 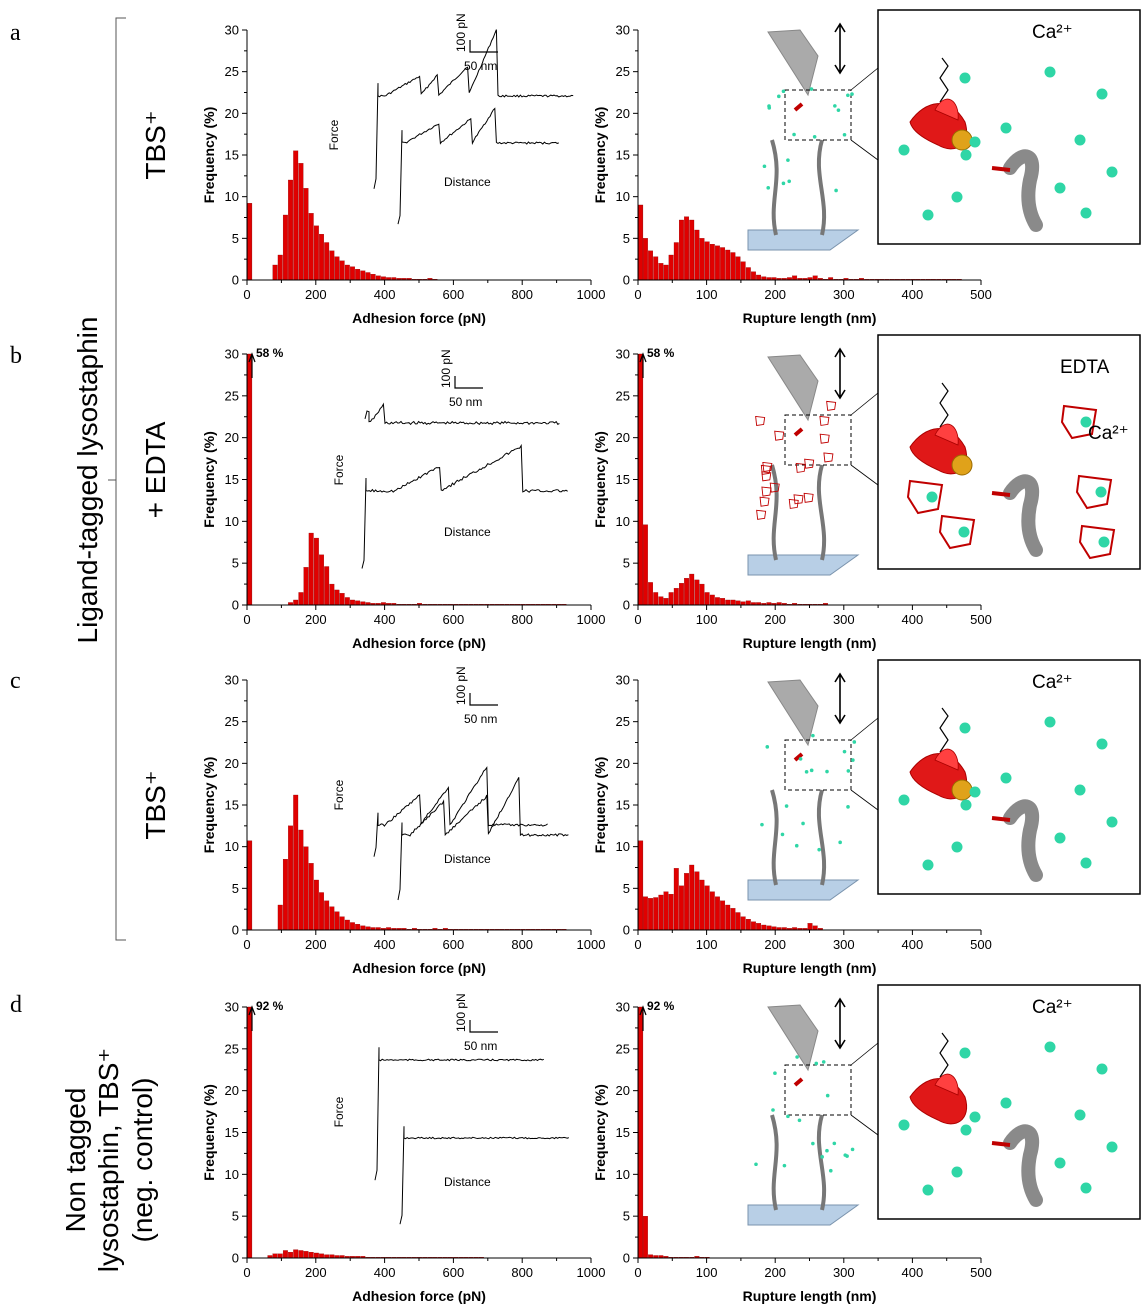 What do you see at coordinates (467, 1182) in the screenshot?
I see `distance-label: Distance` at bounding box center [467, 1182].